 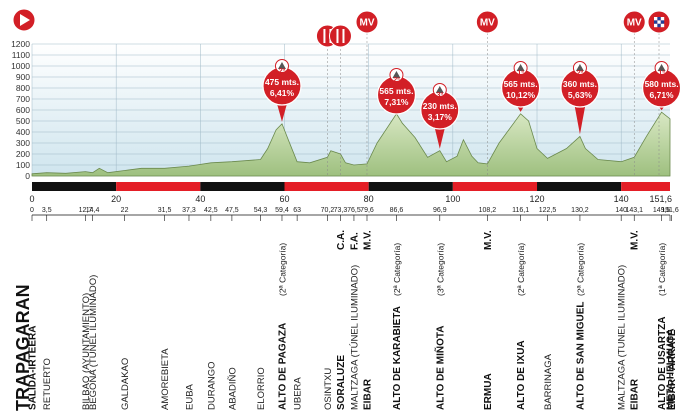 What do you see at coordinates (261, 388) in the screenshot?
I see `waypoint-label: ELORRIO` at bounding box center [261, 388].